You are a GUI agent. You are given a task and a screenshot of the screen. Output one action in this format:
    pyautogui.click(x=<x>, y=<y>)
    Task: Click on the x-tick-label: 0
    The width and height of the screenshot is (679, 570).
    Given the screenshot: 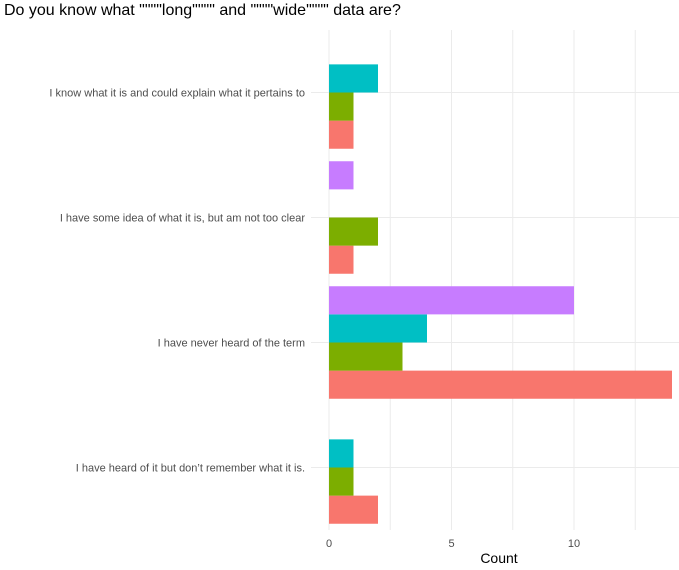 What is the action you would take?
    pyautogui.click(x=329, y=544)
    